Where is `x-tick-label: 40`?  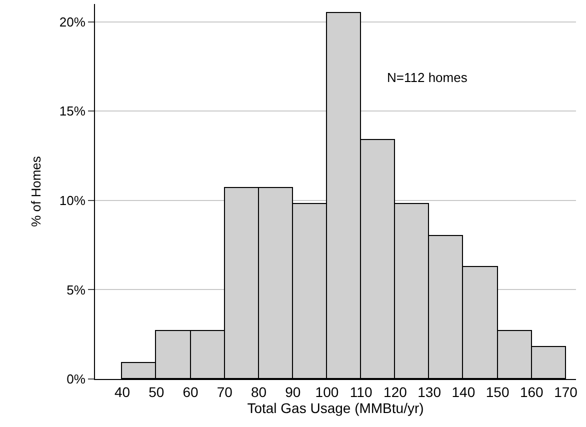
x-tick-label: 40 is located at coordinates (122, 392).